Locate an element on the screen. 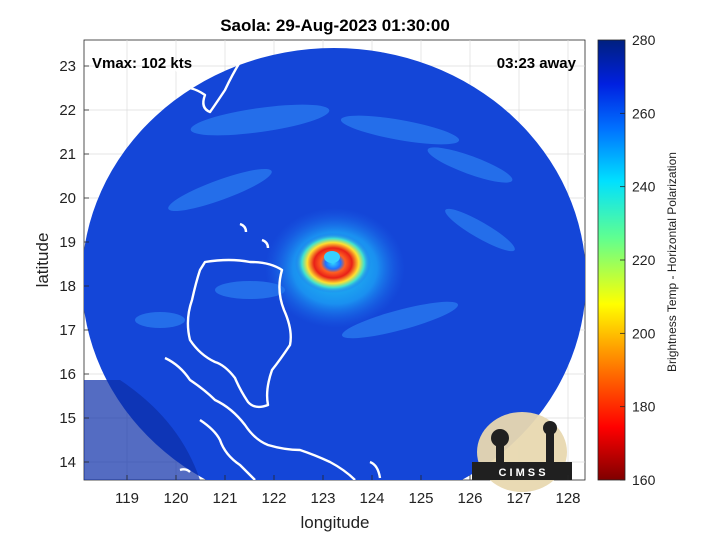 This screenshot has width=720, height=540. figure-title: Saola: 29-Aug-2023 01:30:00 is located at coordinates (335, 25).